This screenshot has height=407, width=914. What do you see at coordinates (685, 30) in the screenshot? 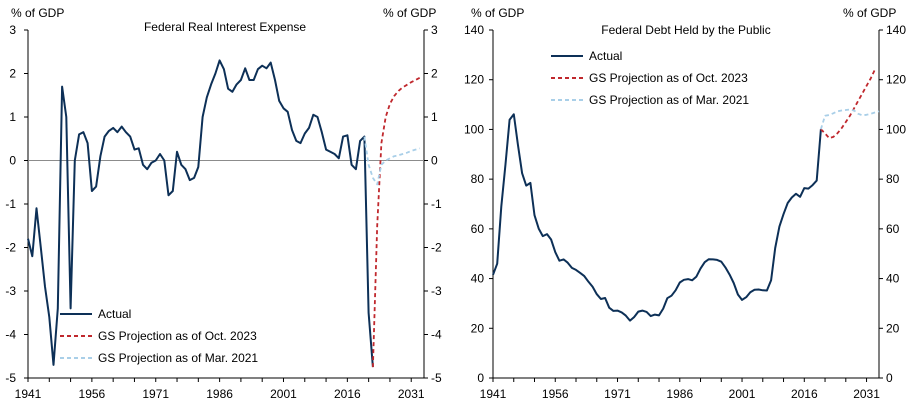
I see `chart-title: Federal Debt Held by the Public` at bounding box center [685, 30].